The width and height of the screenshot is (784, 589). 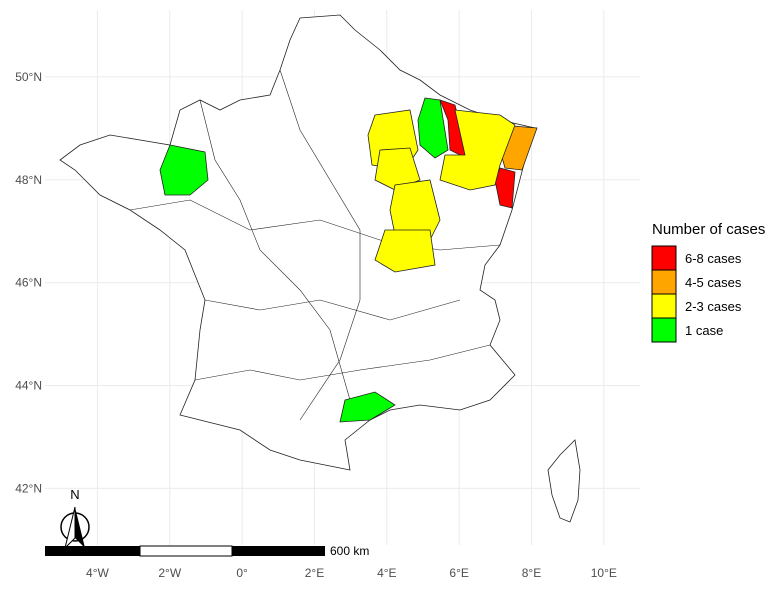 What do you see at coordinates (97, 573) in the screenshot?
I see `x-tick-label: 4°W` at bounding box center [97, 573].